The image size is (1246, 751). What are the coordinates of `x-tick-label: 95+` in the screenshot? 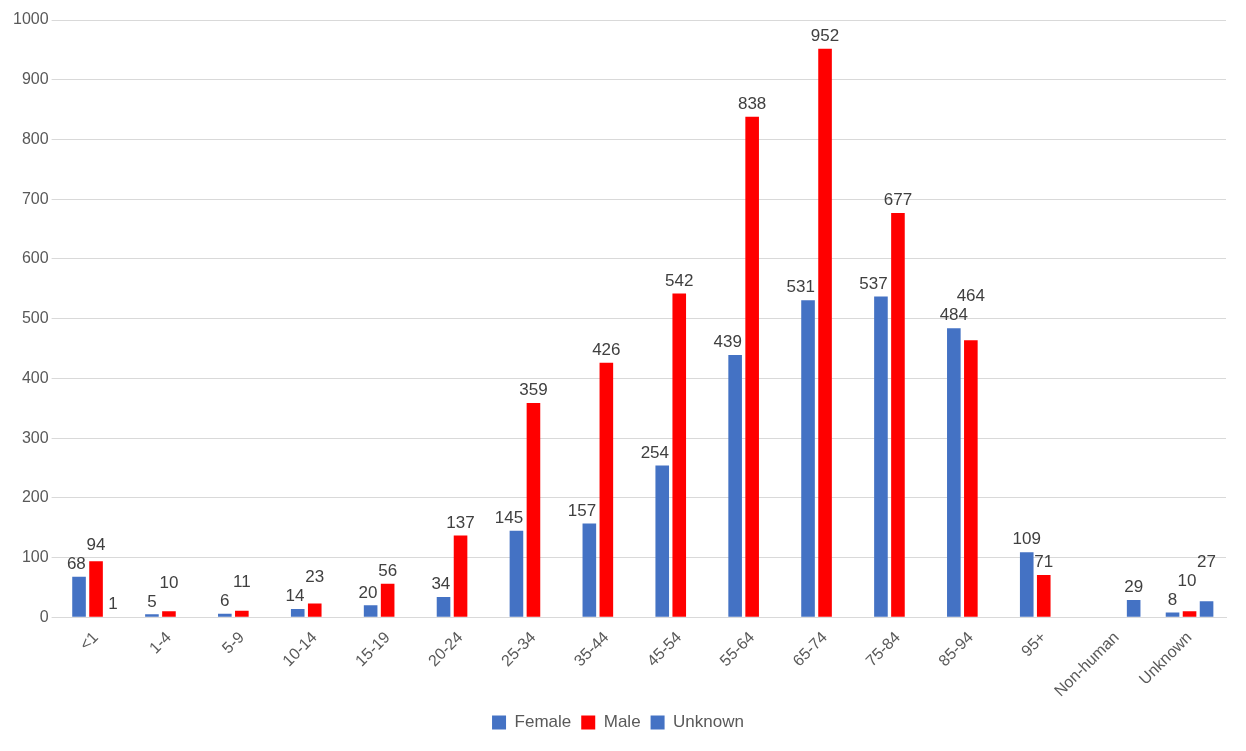 It's located at (1033, 644).